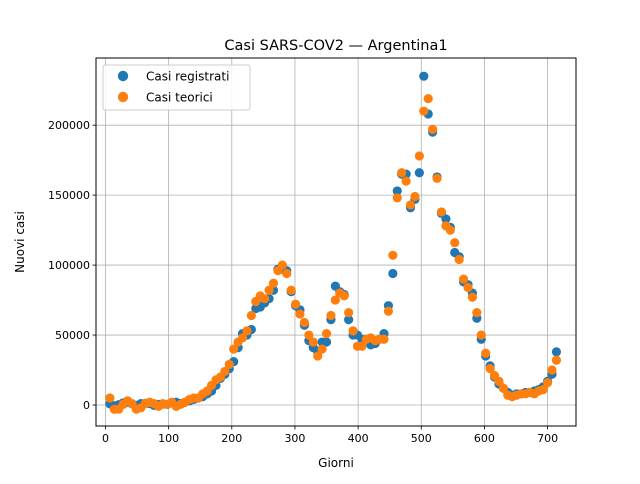 This screenshot has height=484, width=640. I want to click on x-tick-label: 400, so click(358, 438).